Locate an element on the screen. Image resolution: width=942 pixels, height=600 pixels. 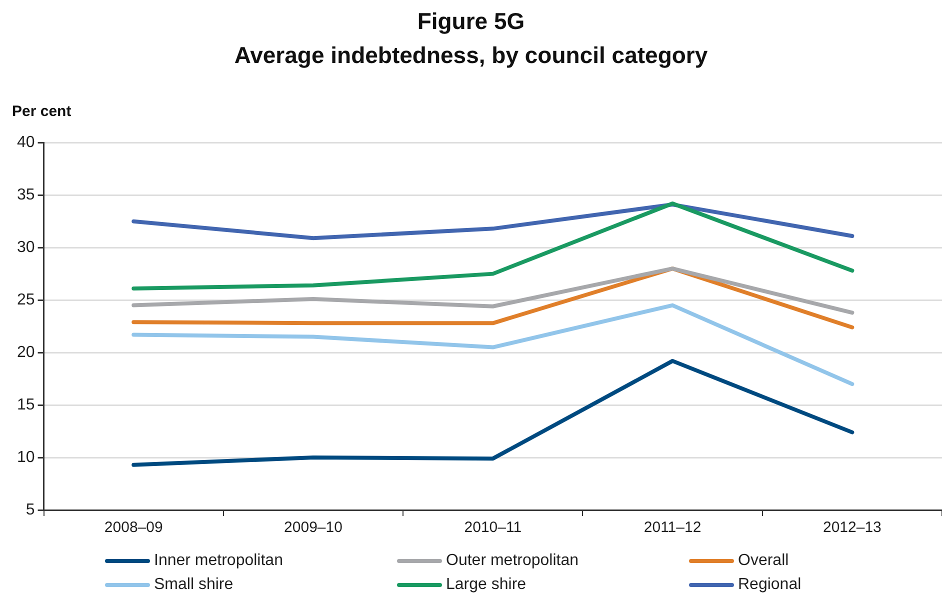
y-tick-label: 30 is located at coordinates (26, 247).